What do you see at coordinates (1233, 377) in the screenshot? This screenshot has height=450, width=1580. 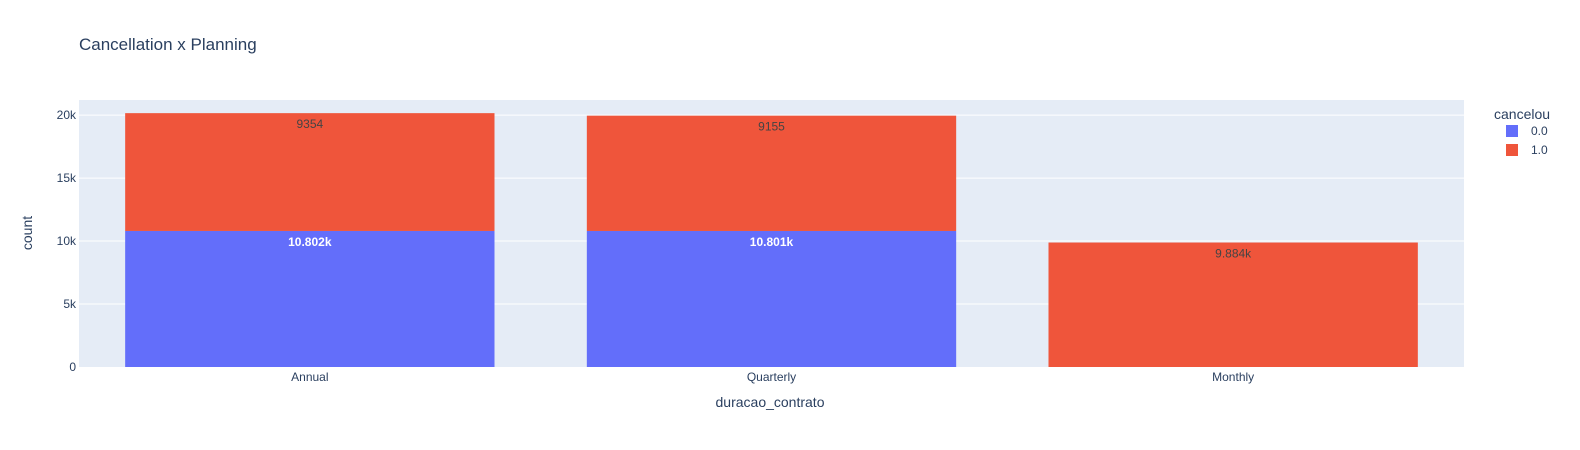 I see `x-tick-label: Monthly` at bounding box center [1233, 377].